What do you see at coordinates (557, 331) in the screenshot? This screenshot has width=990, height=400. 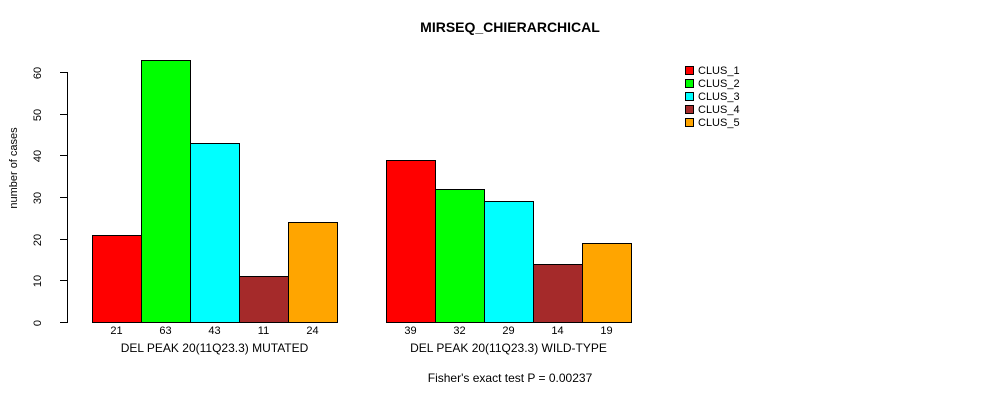 I see `bar-value-label: 14` at bounding box center [557, 331].